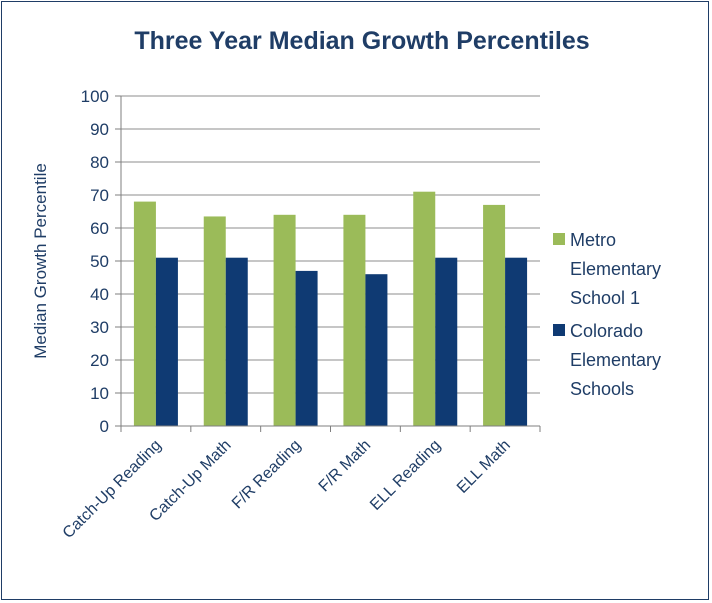 This screenshot has height=603, width=712. I want to click on legend-label: Colorado, so click(606, 331).